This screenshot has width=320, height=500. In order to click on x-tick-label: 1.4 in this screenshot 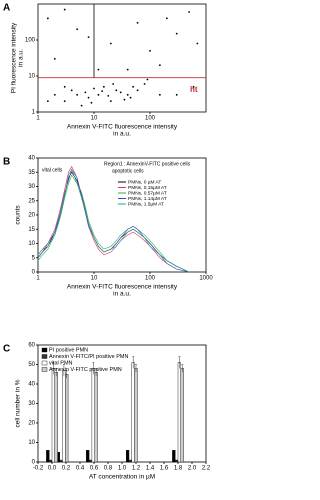, I will do `click(150, 469)`.